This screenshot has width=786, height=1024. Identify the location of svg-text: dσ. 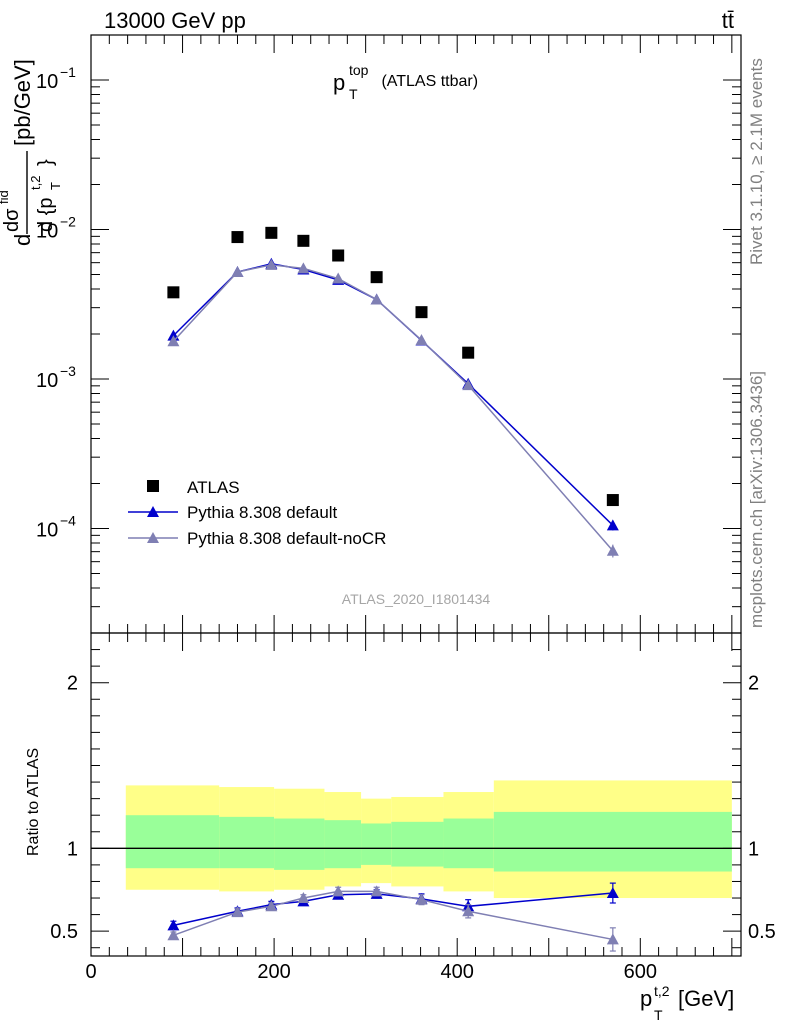
(12, 220).